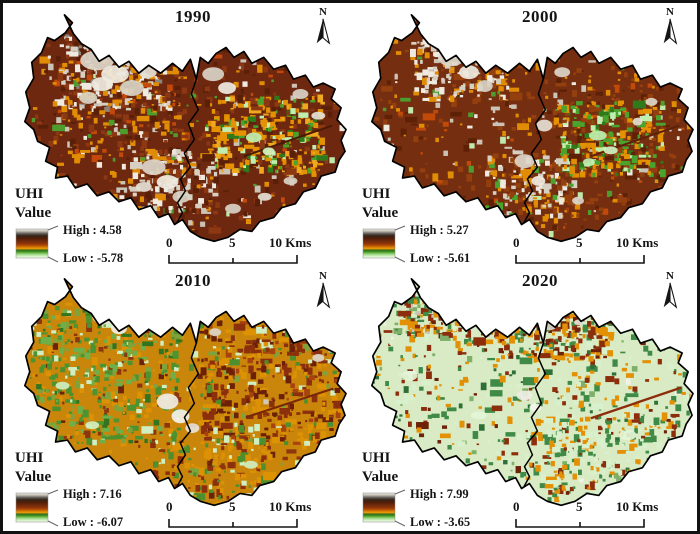 This screenshot has height=534, width=700. Describe the element at coordinates (93, 521) in the screenshot. I see `legend-low-value: Low : -6.07` at that location.